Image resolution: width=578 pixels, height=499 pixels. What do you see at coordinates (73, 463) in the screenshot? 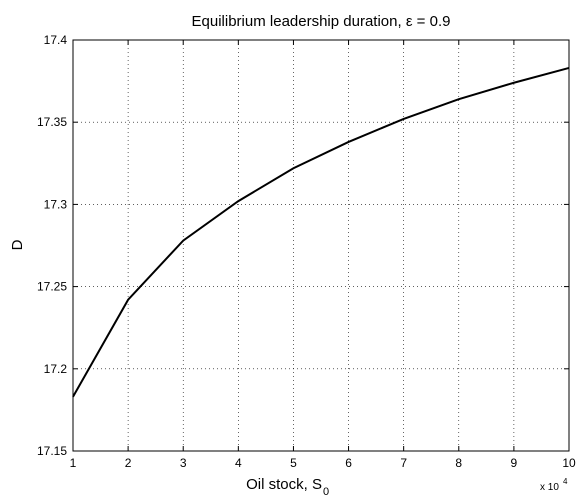
I see `x-tick-label: 1` at bounding box center [73, 463].